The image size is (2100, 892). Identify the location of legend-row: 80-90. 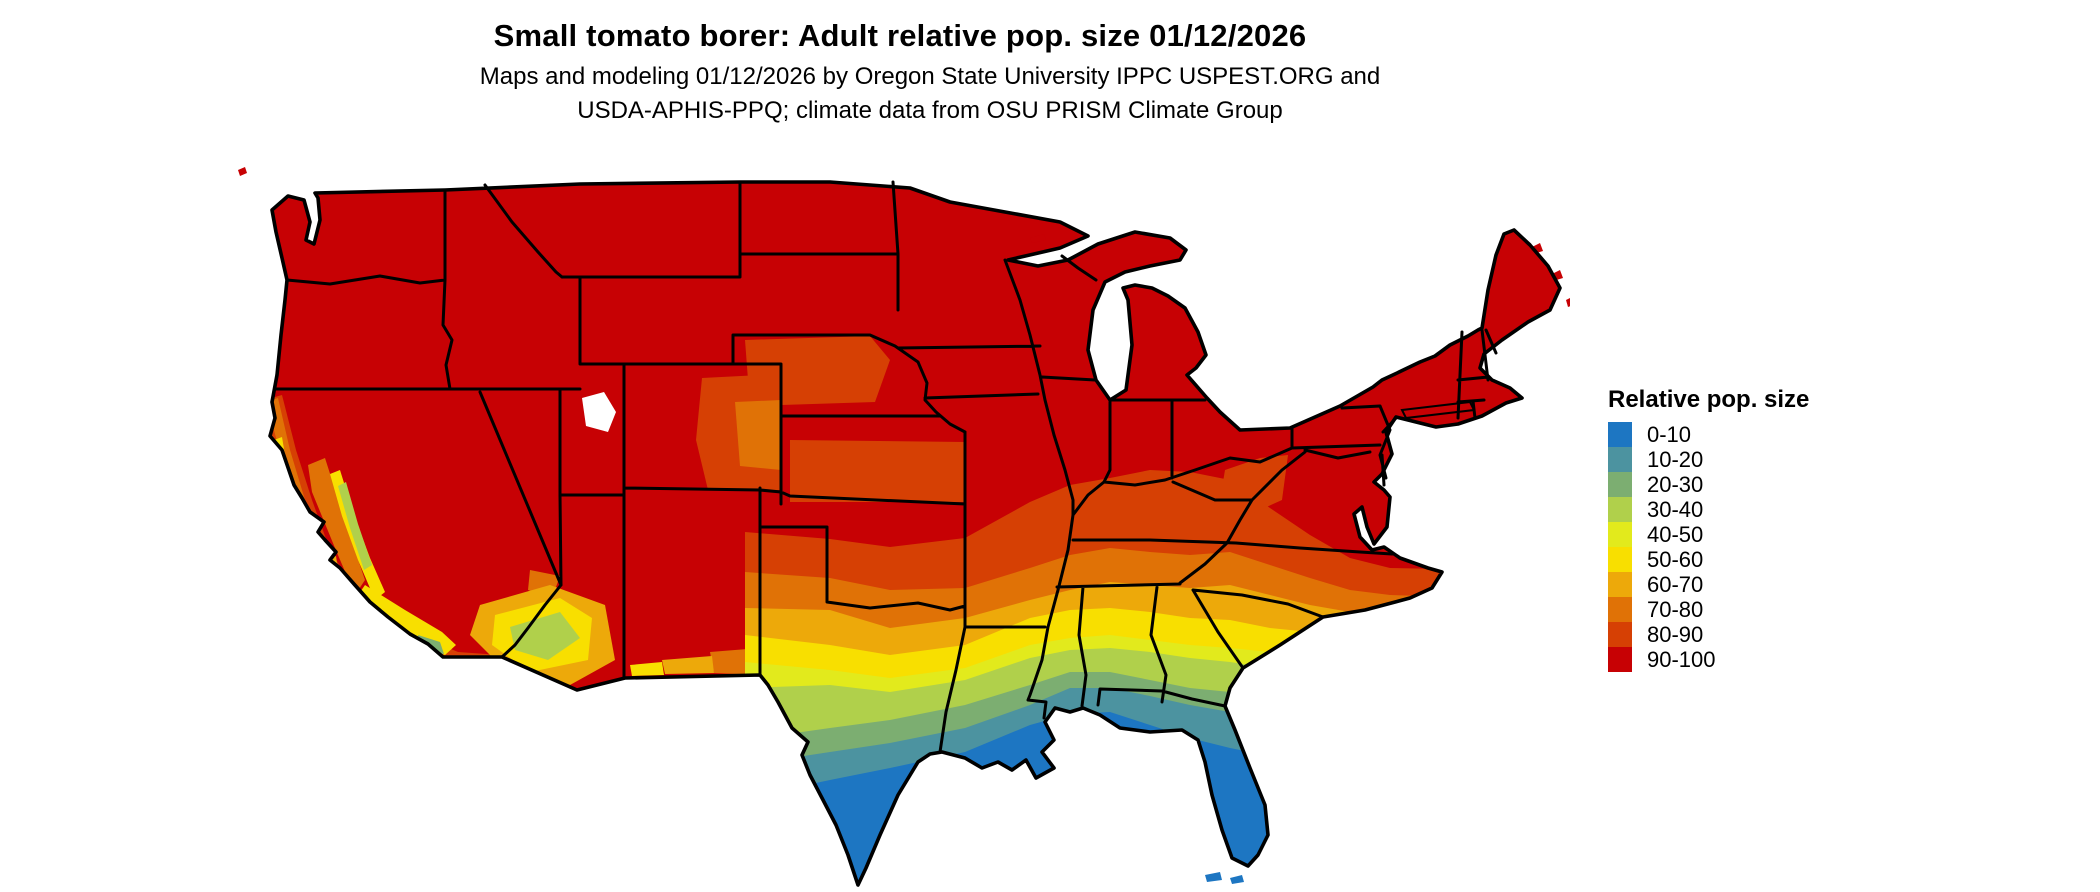
(1708, 634).